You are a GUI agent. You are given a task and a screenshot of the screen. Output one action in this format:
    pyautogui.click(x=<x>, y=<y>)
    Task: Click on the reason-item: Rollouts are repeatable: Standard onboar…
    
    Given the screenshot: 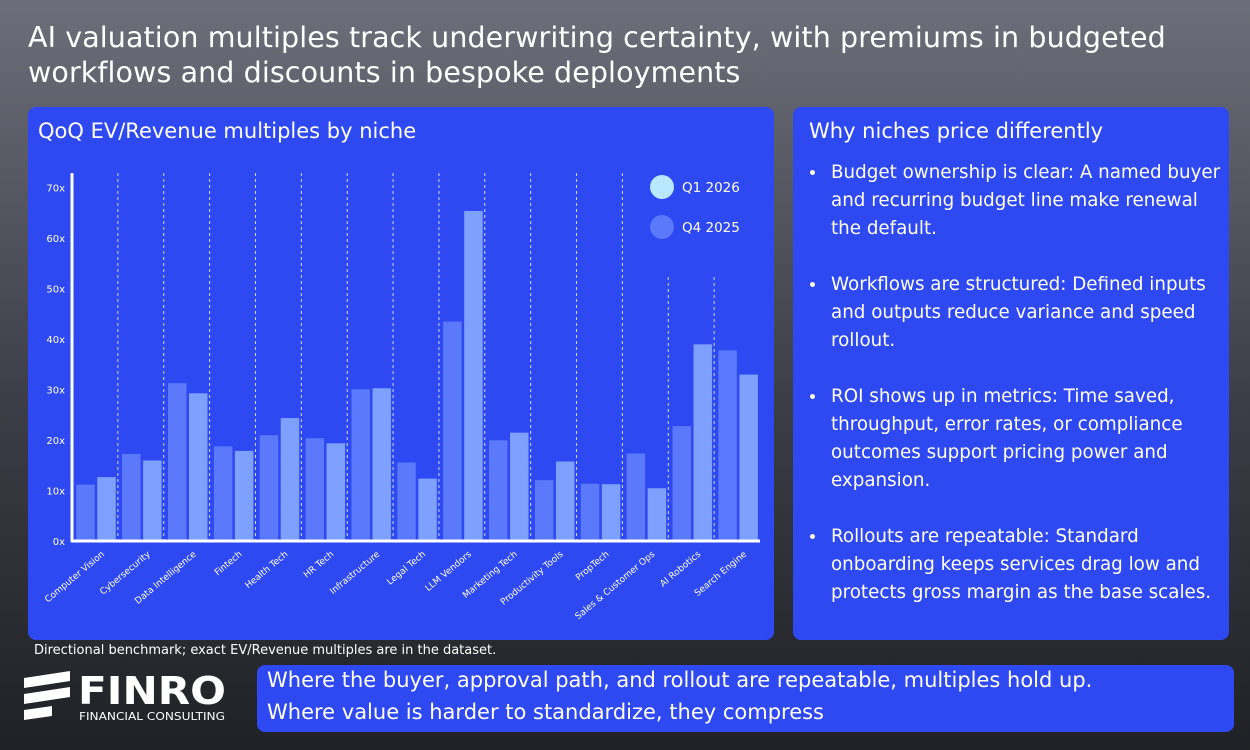 What is the action you would take?
    pyautogui.click(x=1027, y=565)
    